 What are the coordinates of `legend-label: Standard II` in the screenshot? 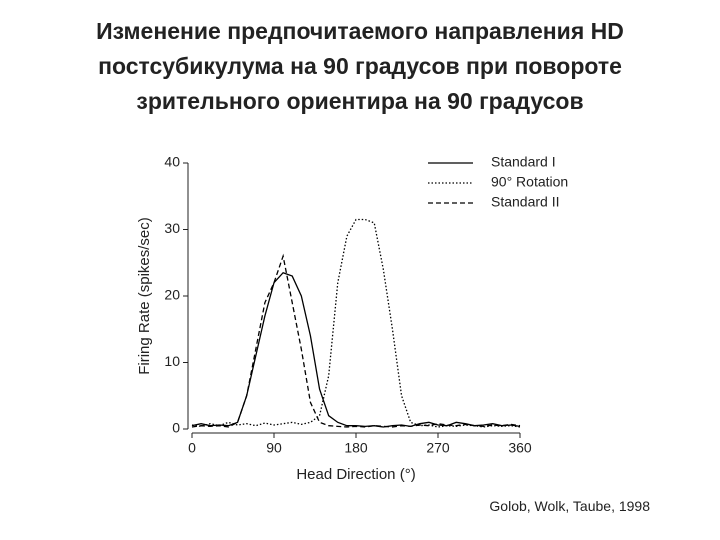 It's located at (525, 202).